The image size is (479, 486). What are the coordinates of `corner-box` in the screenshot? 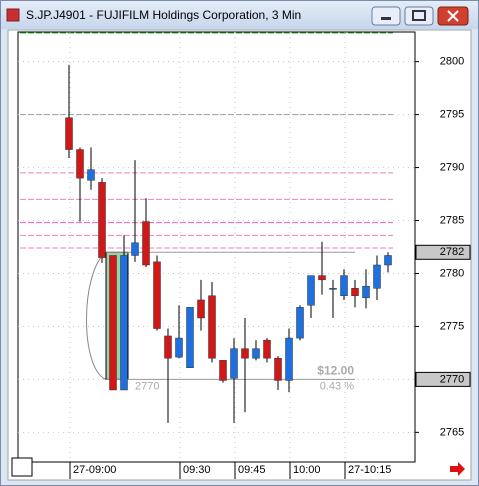 It's located at (22, 467).